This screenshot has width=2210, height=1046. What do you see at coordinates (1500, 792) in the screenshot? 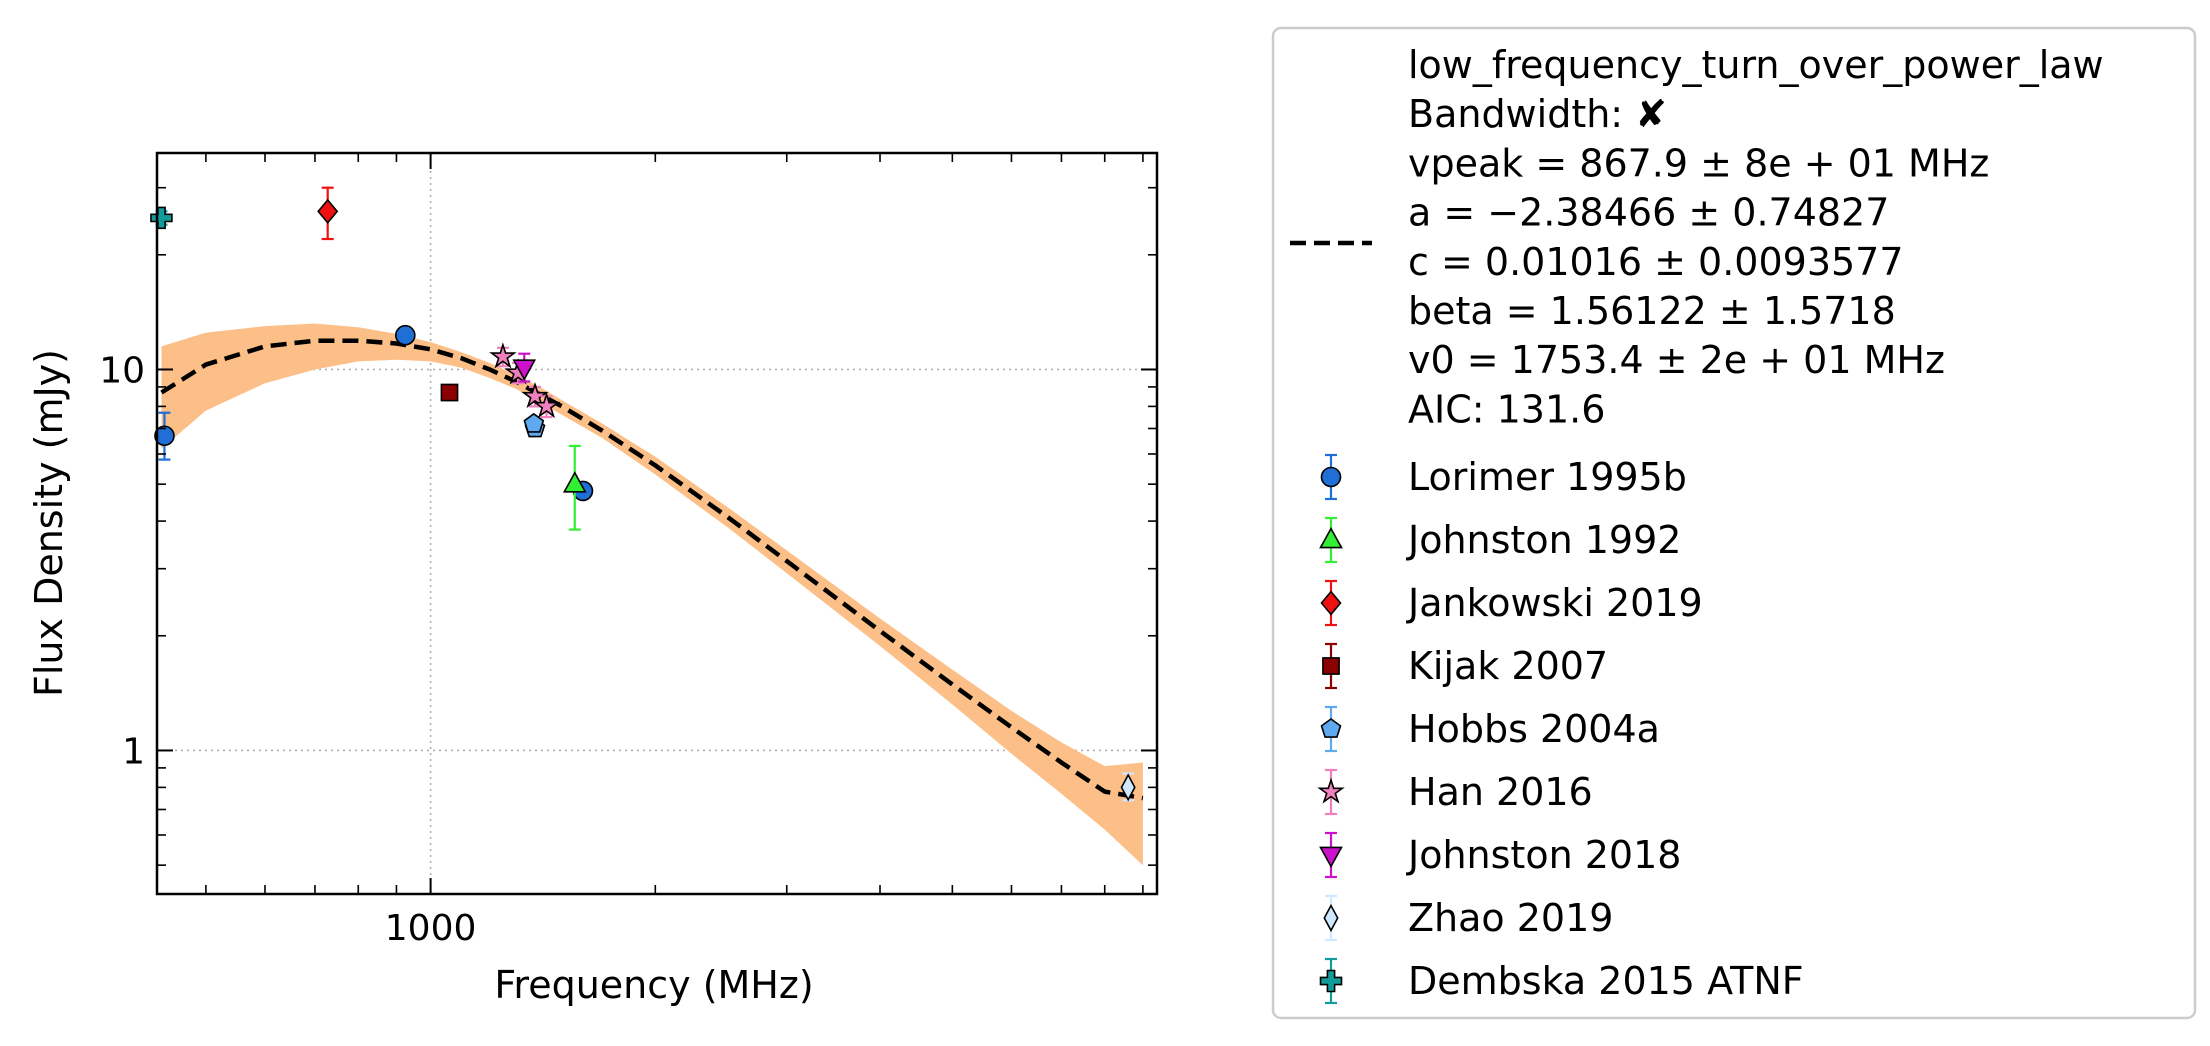
I see `legend-label-5: Han 2016` at bounding box center [1500, 792].